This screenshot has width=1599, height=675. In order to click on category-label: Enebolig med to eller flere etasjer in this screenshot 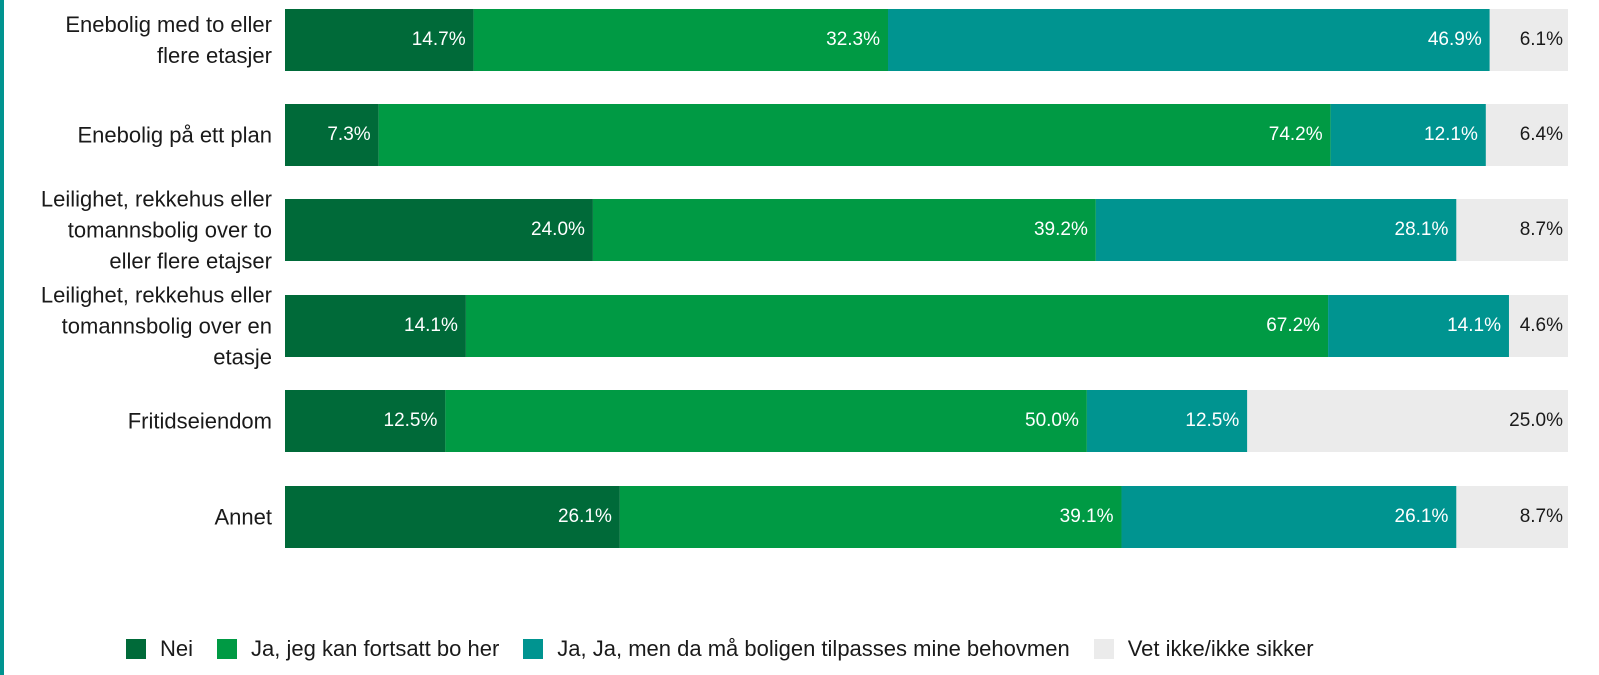, I will do `click(168, 40)`.